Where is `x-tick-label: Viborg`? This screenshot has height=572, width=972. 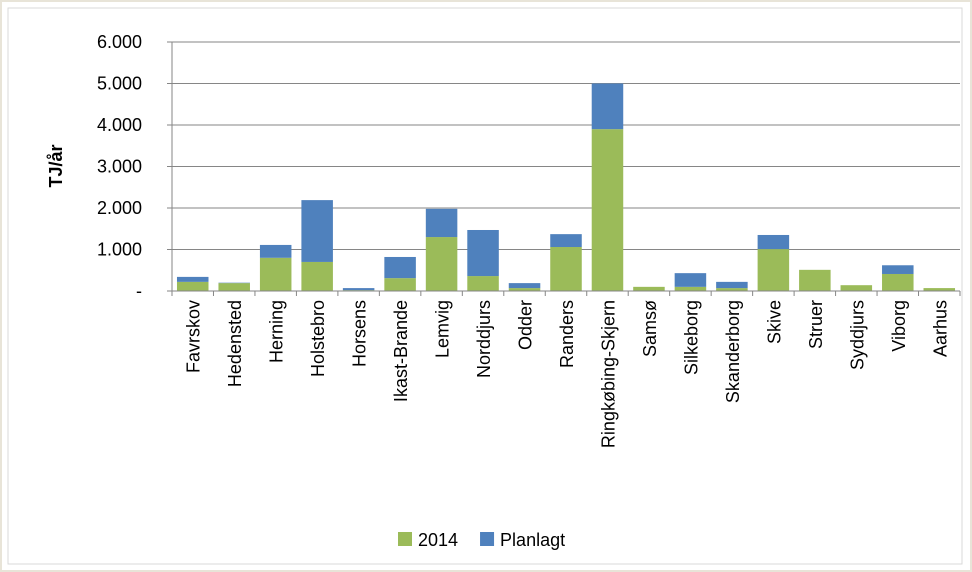 x-tick-label: Viborg is located at coordinates (899, 326).